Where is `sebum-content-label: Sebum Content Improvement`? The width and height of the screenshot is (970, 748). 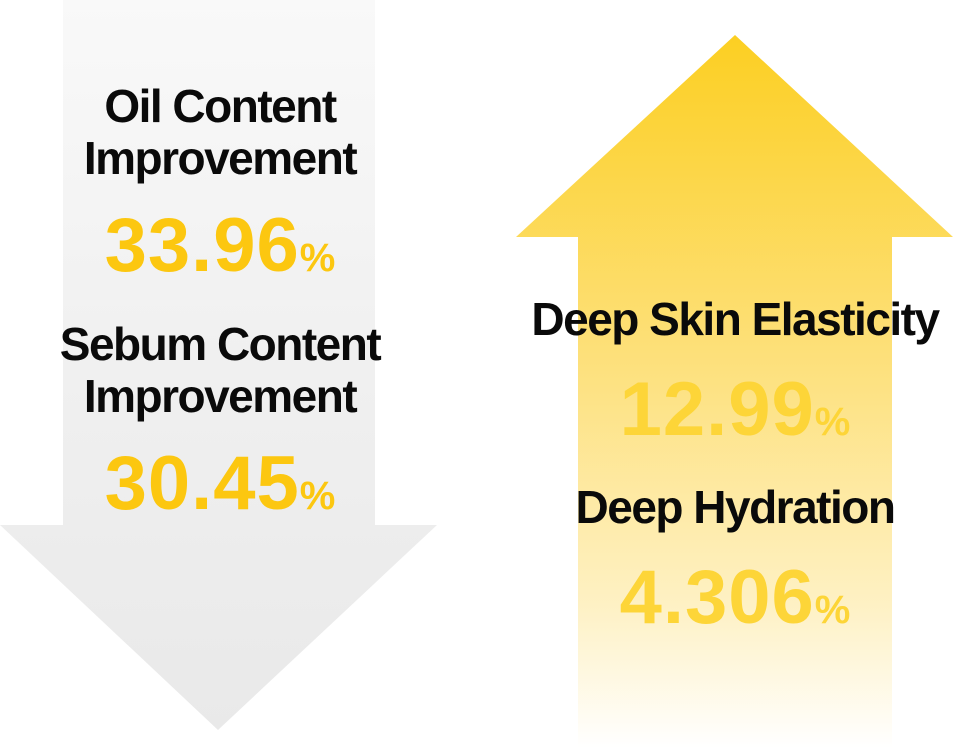 sebum-content-label: Sebum Content Improvement is located at coordinates (220, 370).